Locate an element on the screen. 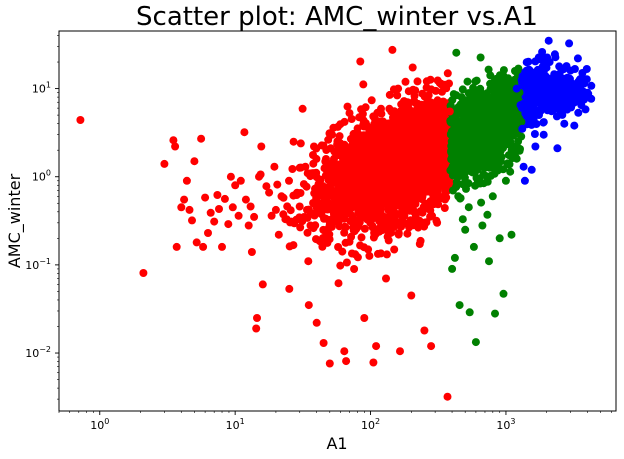 This screenshot has height=459, width=624. x-tick-label: 101 is located at coordinates (235, 424).